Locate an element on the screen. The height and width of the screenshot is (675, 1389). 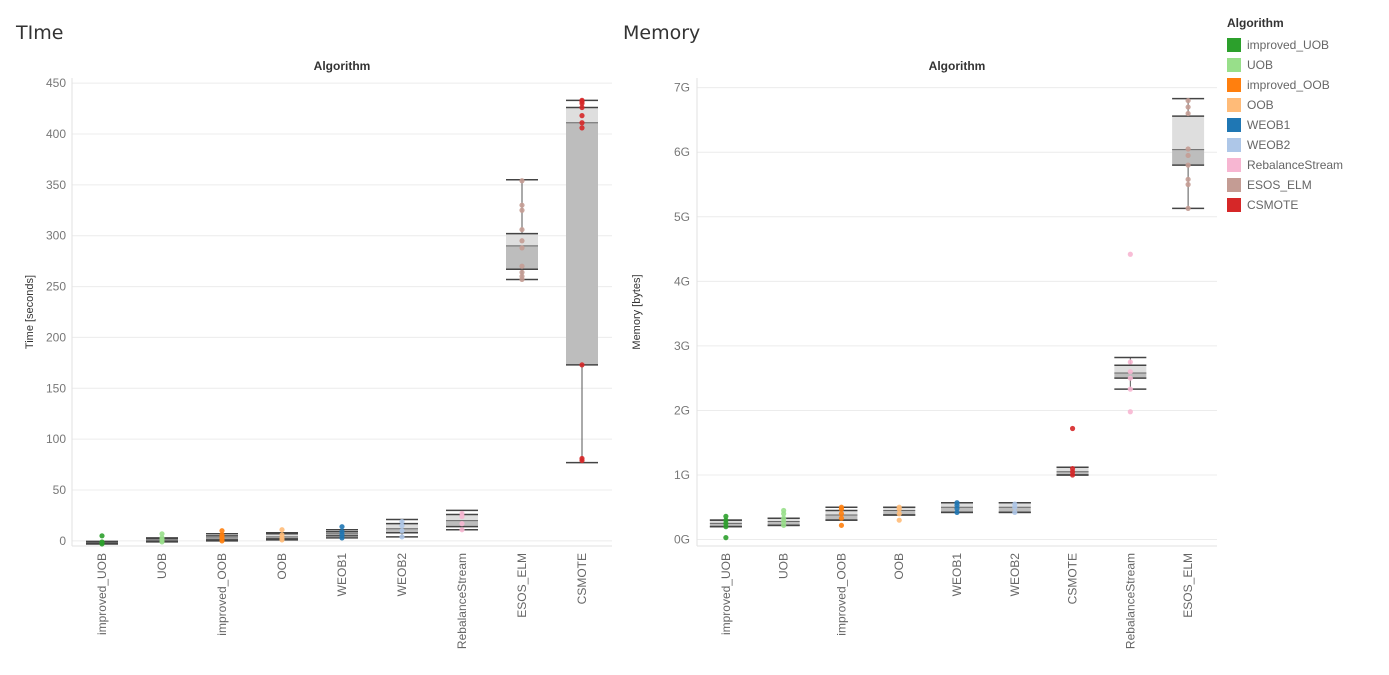
box-WEOB1 is located at coordinates (342, 532).